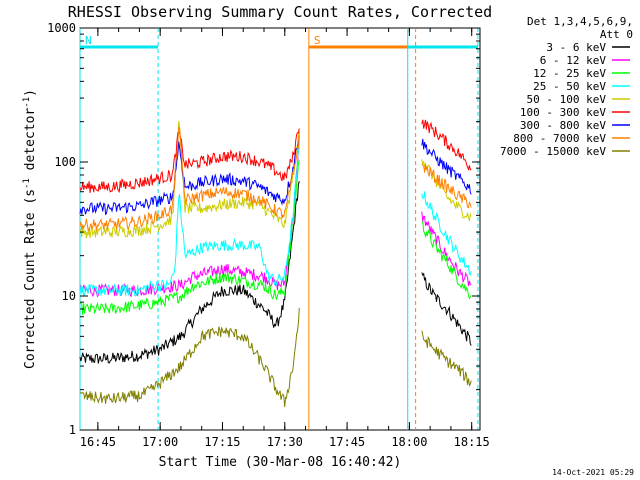 The image size is (640, 480). Describe the element at coordinates (576, 47) in the screenshot. I see `legend-label: 3 - 6 keV` at that location.